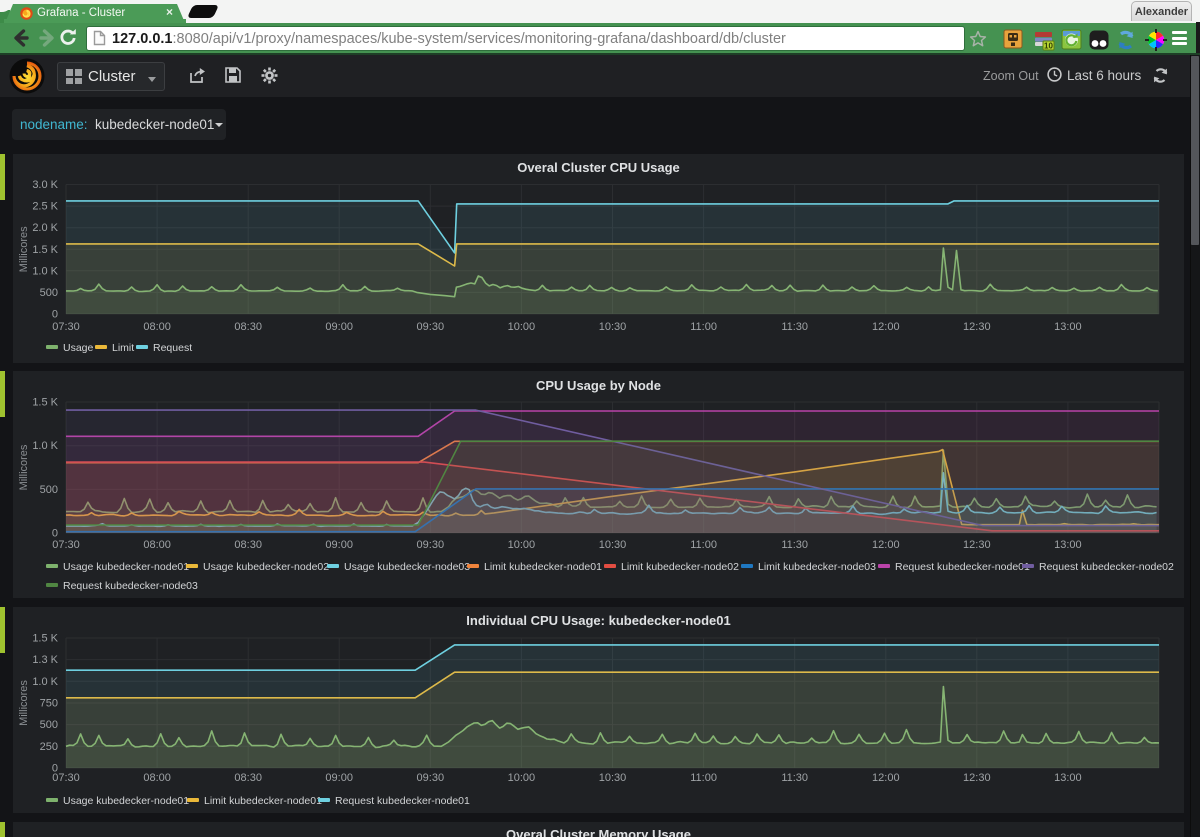 This screenshot has width=1200, height=837. What do you see at coordinates (49, 704) in the screenshot?
I see `svg-text: 750` at bounding box center [49, 704].